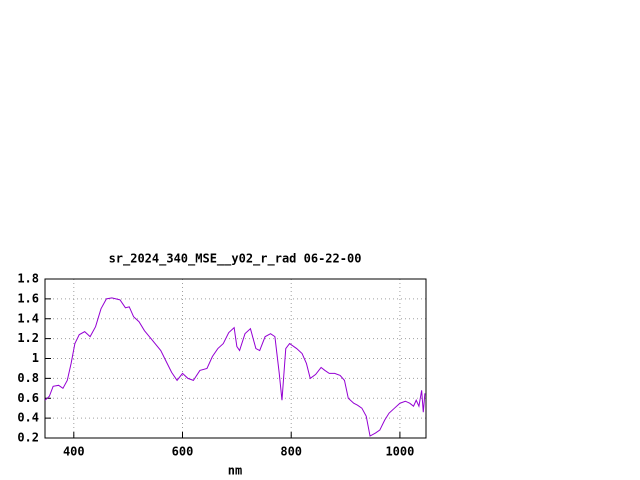 The image size is (640, 480). What do you see at coordinates (28, 418) in the screenshot?
I see `y-tick-label: 0.4` at bounding box center [28, 418].